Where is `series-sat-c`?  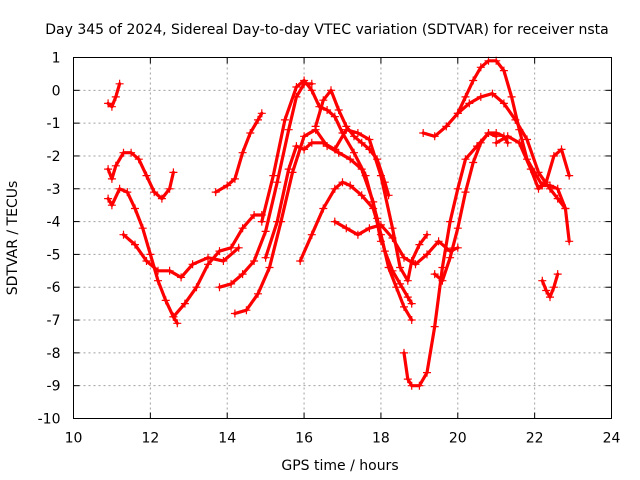
series-sat-c is located at coordinates (143, 256).